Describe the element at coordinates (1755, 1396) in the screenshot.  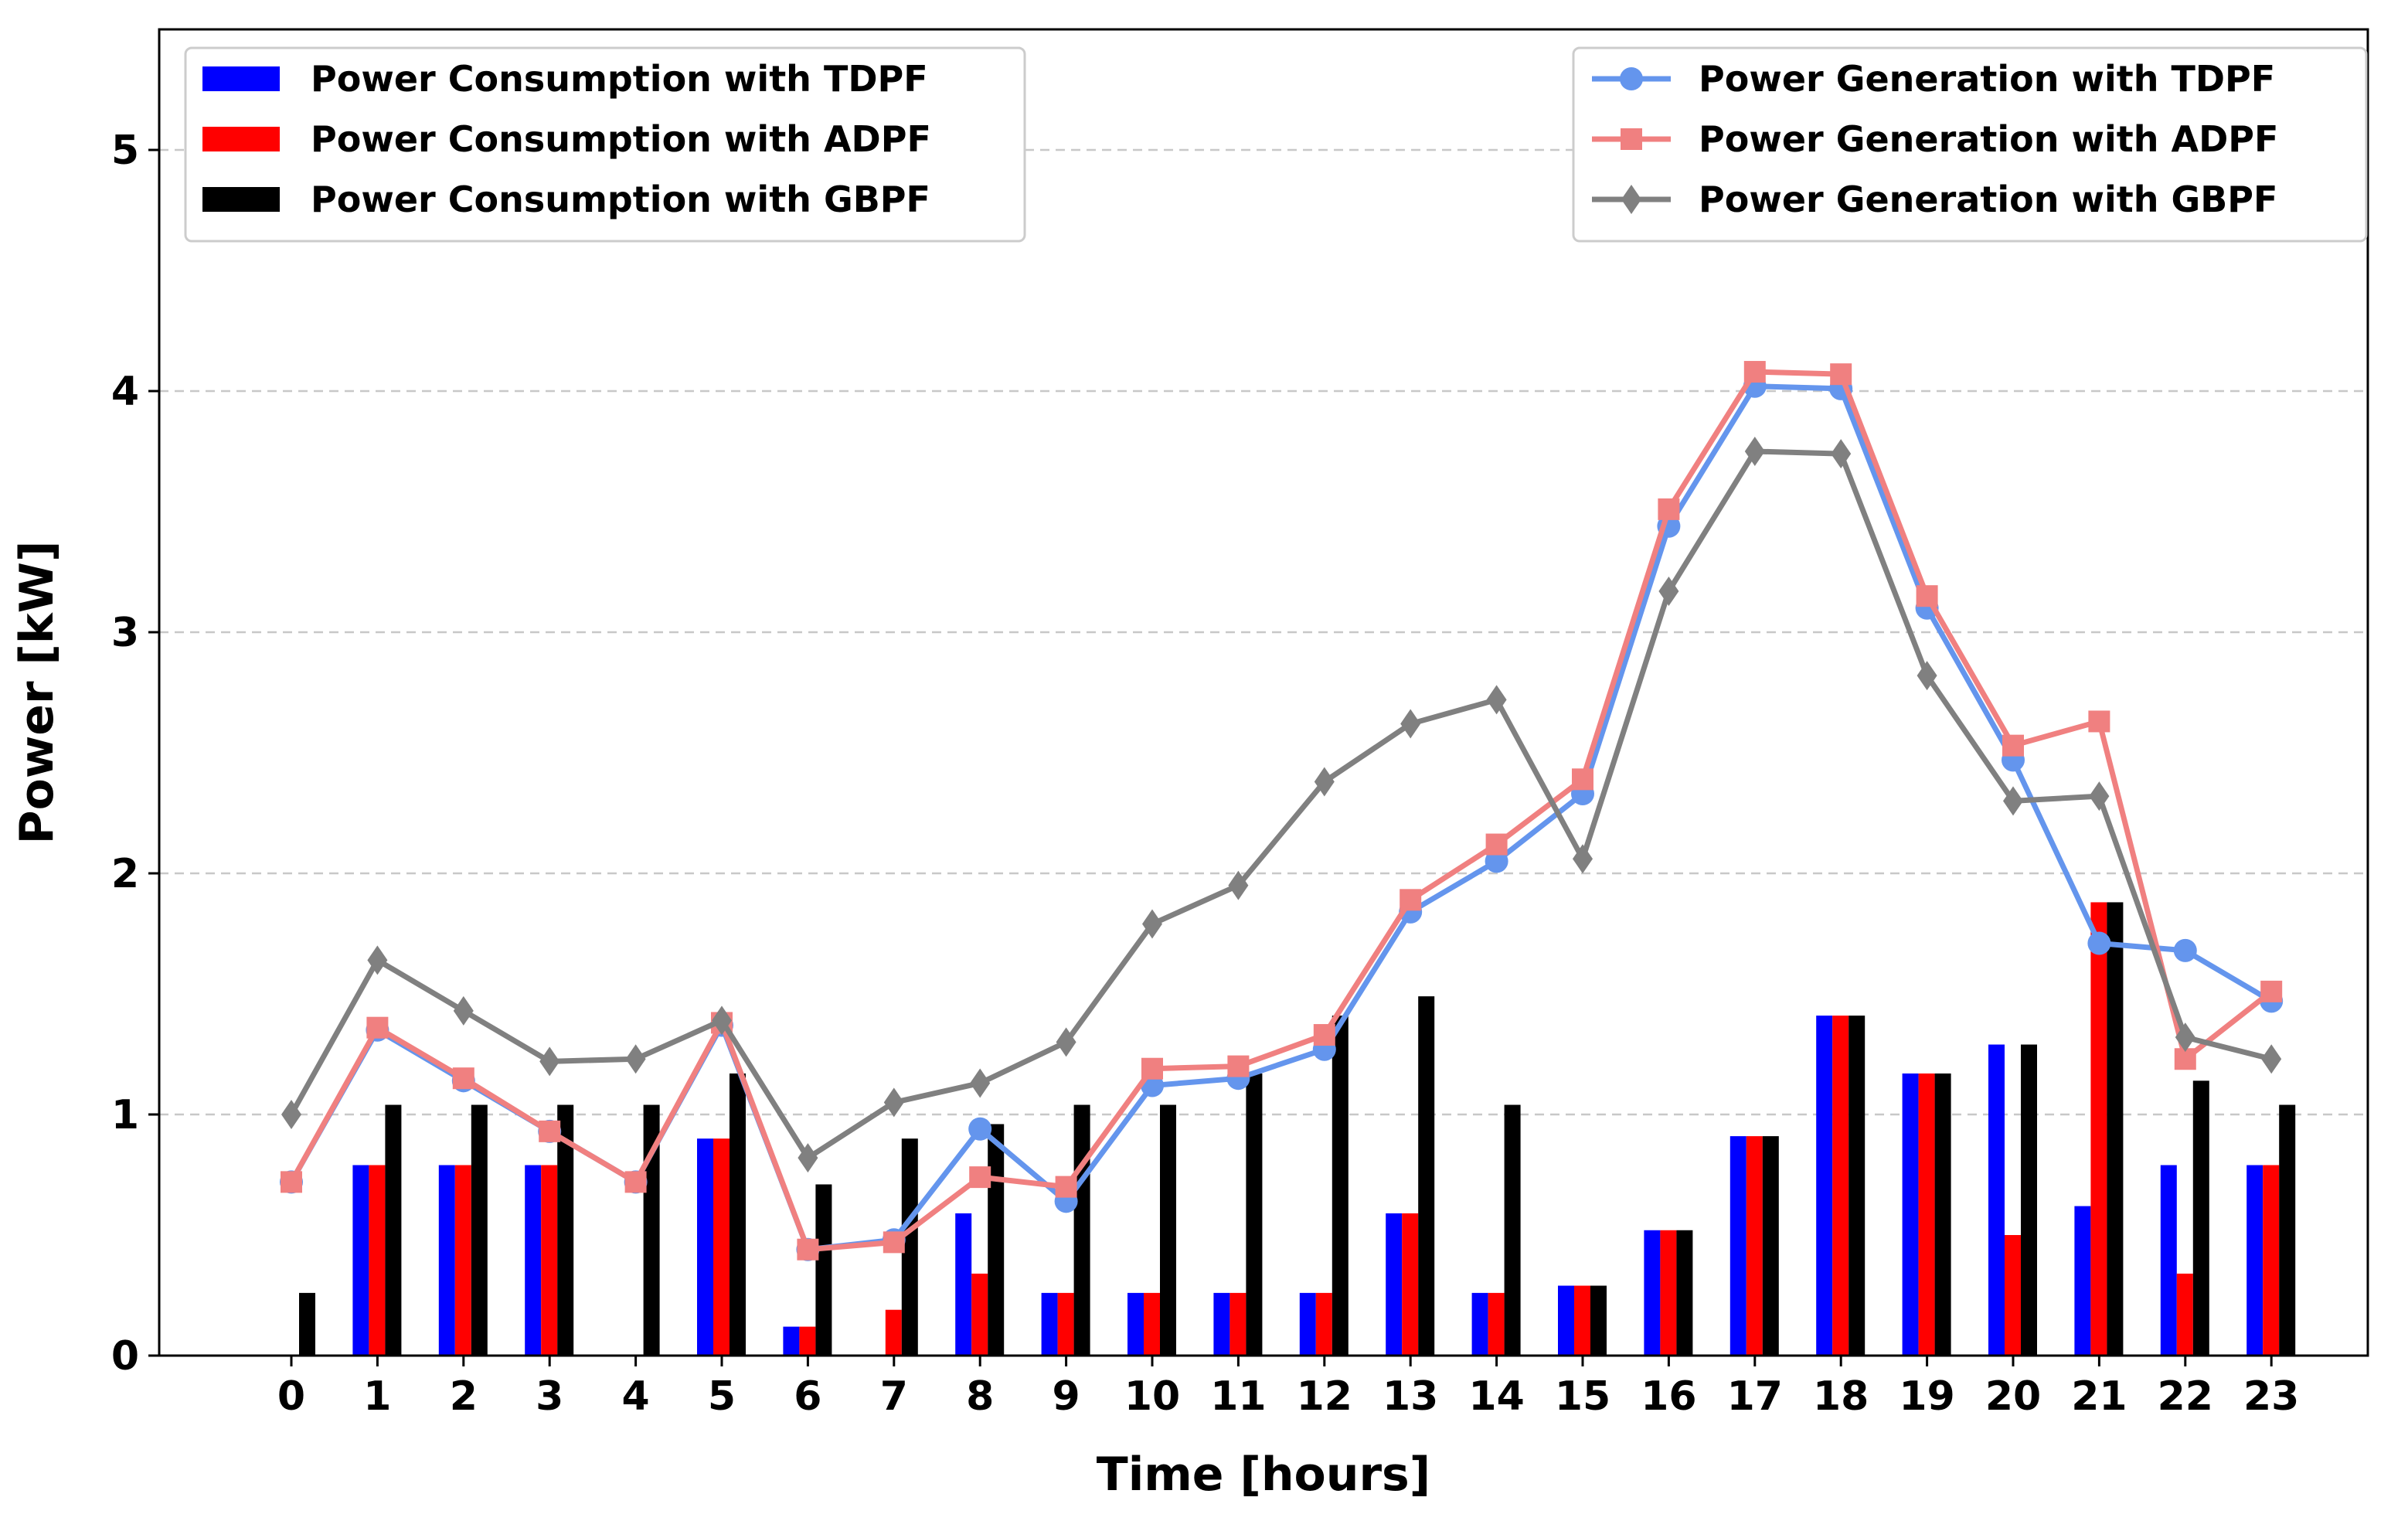
I see `x-tick-label: 17` at that location.